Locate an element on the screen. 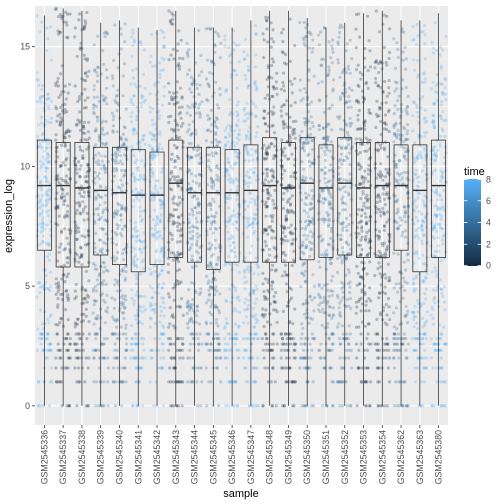 The height and width of the screenshot is (504, 504). x-tick-label: GSM2545338 is located at coordinates (82, 457).